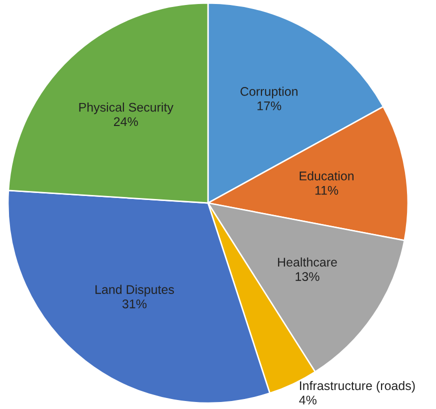  I want to click on data-label: 17%, so click(270, 105).